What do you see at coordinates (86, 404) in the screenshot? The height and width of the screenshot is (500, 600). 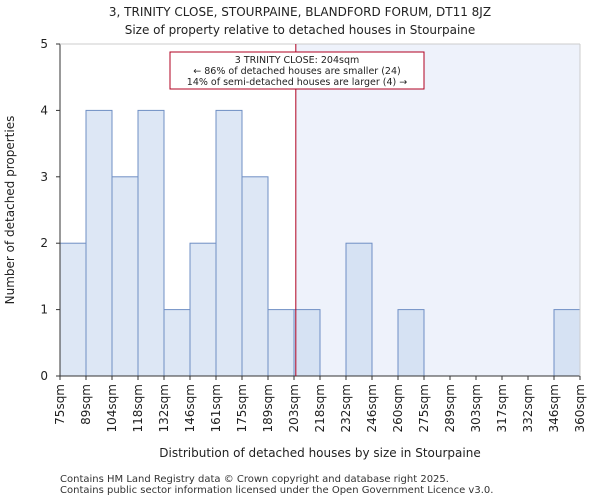 I see `x-tick-label-89sqm: 89sqm` at bounding box center [86, 404].